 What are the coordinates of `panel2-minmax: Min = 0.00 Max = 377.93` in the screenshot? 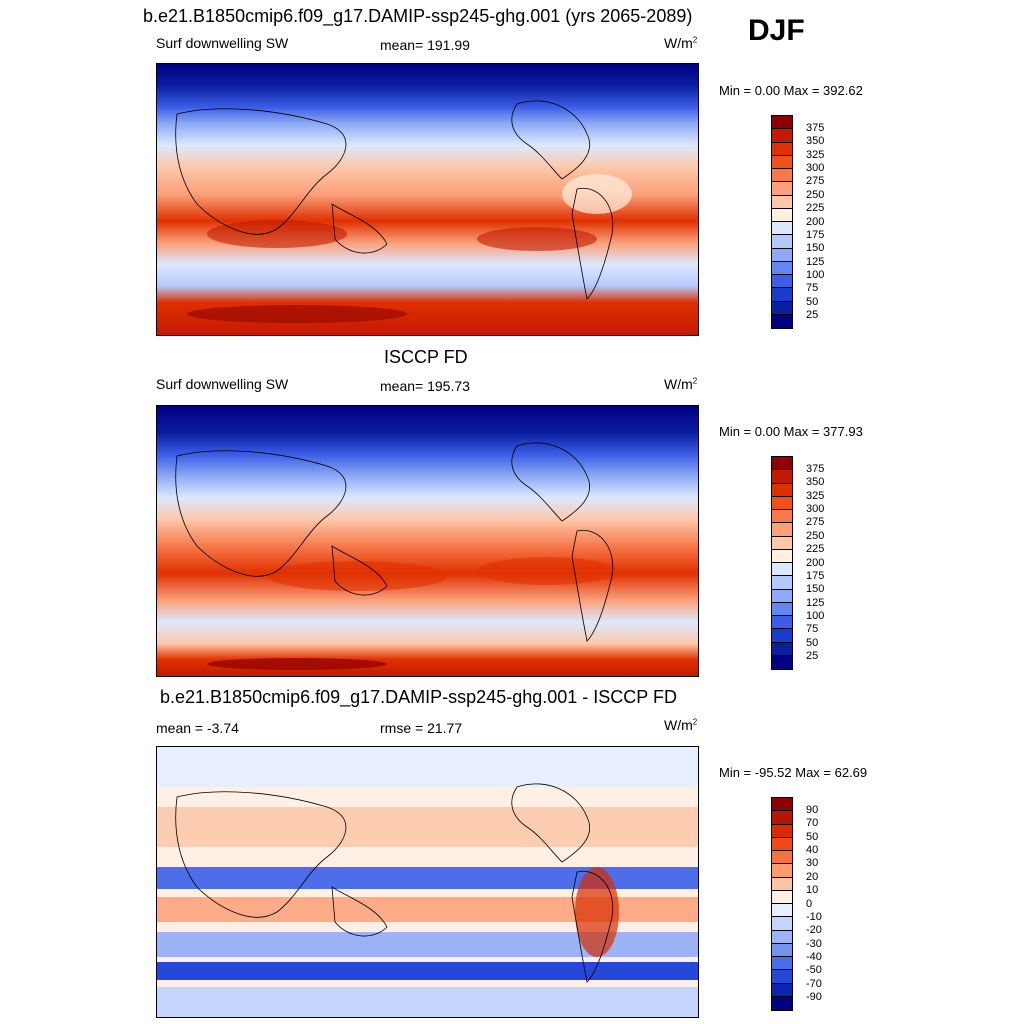 It's located at (791, 431).